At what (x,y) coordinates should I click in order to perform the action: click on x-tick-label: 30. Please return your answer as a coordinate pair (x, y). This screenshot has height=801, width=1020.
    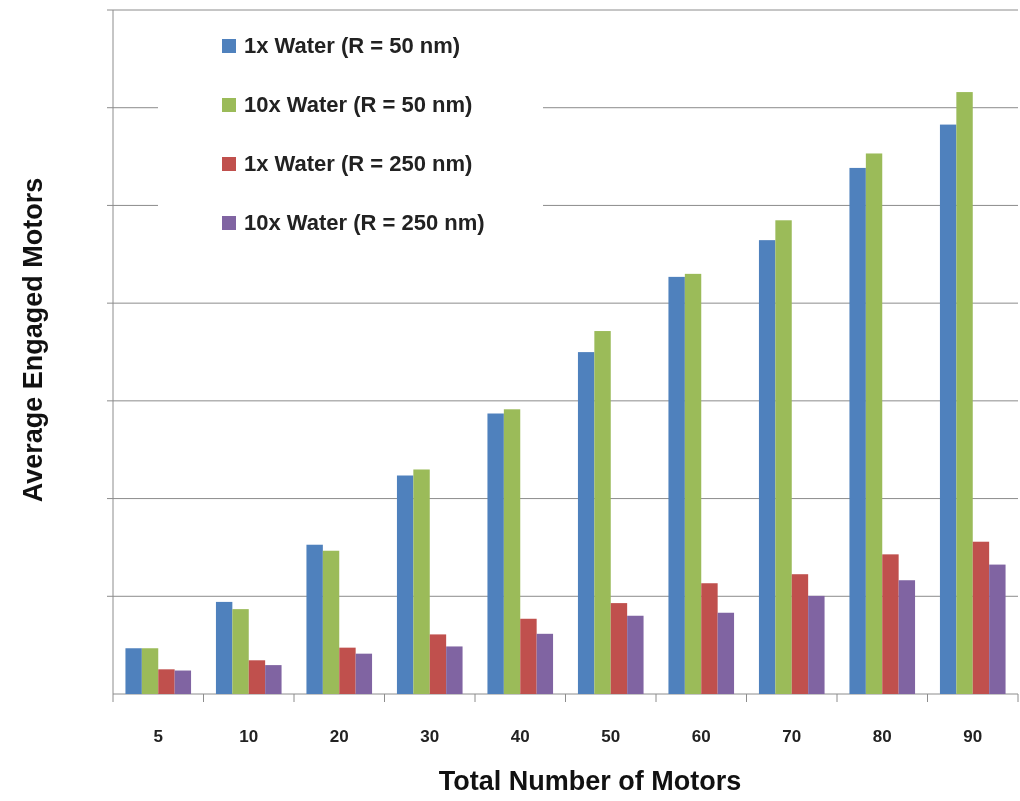
    Looking at the image, I should click on (430, 737).